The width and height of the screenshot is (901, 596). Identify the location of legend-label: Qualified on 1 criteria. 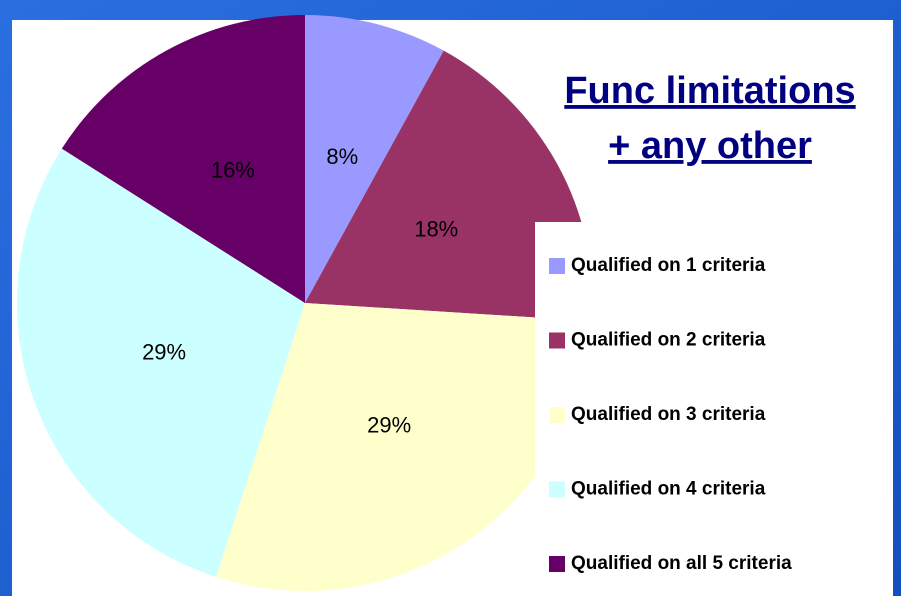
(668, 265).